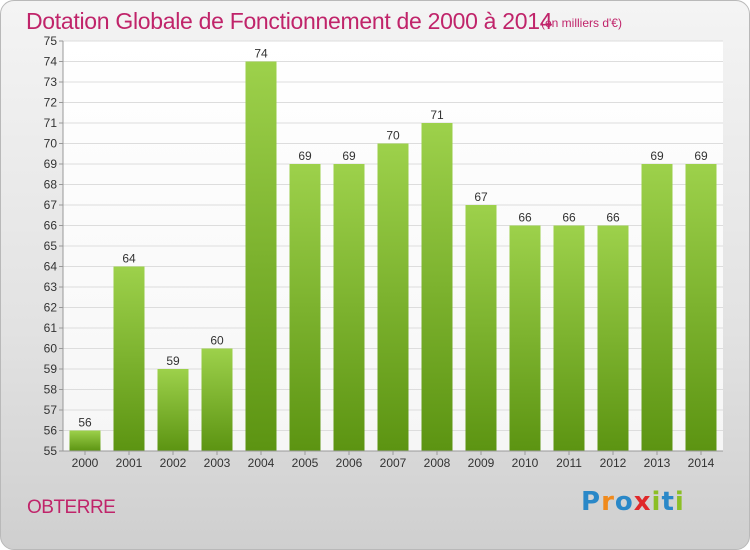  What do you see at coordinates (349, 463) in the screenshot?
I see `x-tick-label-2006: 2006` at bounding box center [349, 463].